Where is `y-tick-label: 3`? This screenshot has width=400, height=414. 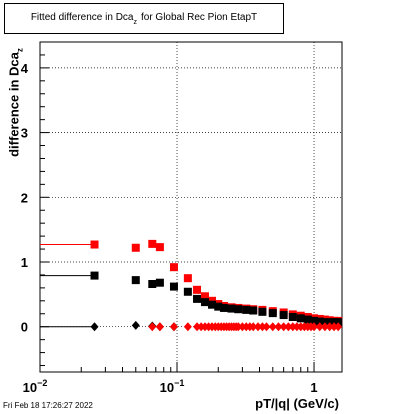
y-tick-label: 3 is located at coordinates (24, 133).